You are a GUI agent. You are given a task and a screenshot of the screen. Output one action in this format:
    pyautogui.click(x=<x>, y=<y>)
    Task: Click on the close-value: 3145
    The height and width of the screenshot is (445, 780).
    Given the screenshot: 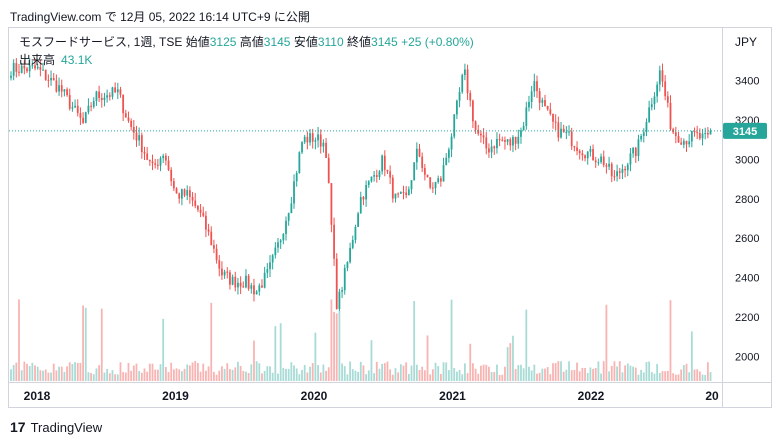 What is the action you would take?
    pyautogui.click(x=384, y=42)
    